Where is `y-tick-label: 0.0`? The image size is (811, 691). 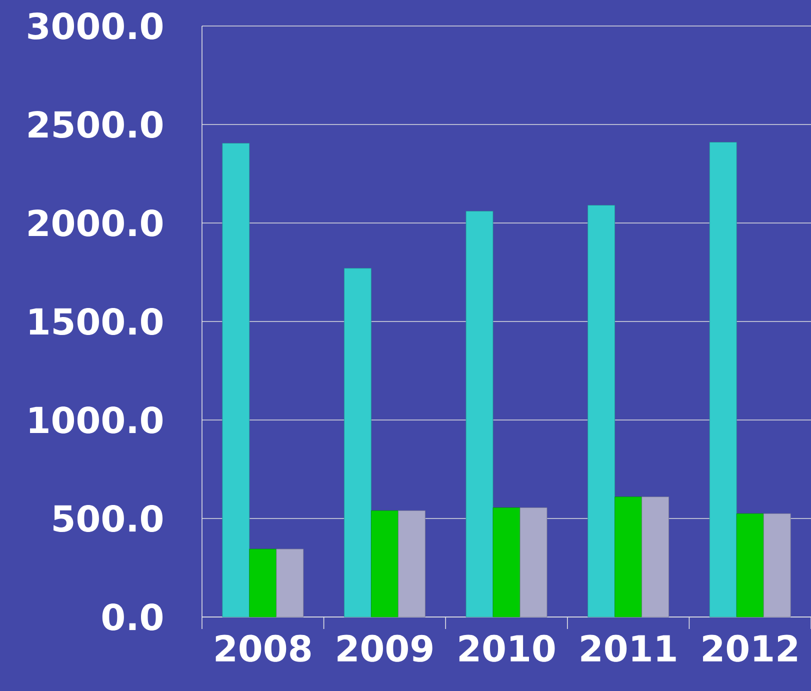
y-tick-label: 0.0 is located at coordinates (132, 617).